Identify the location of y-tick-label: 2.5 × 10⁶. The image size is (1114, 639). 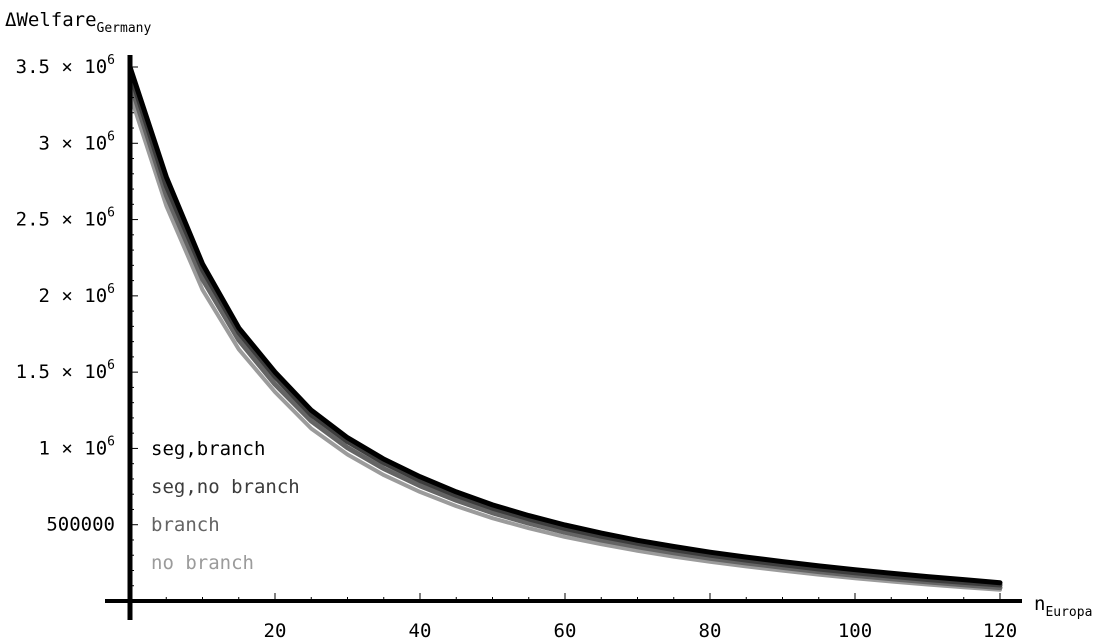
(65, 218).